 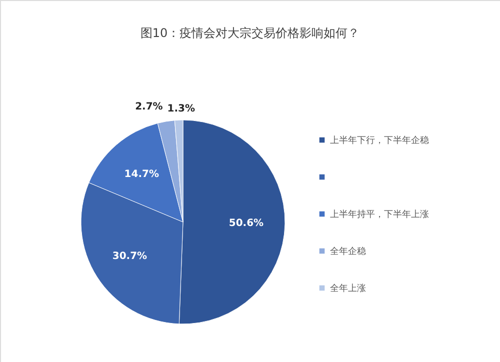 I want to click on legend-label: 上半年下行，下半年企稳, so click(x=379, y=140).